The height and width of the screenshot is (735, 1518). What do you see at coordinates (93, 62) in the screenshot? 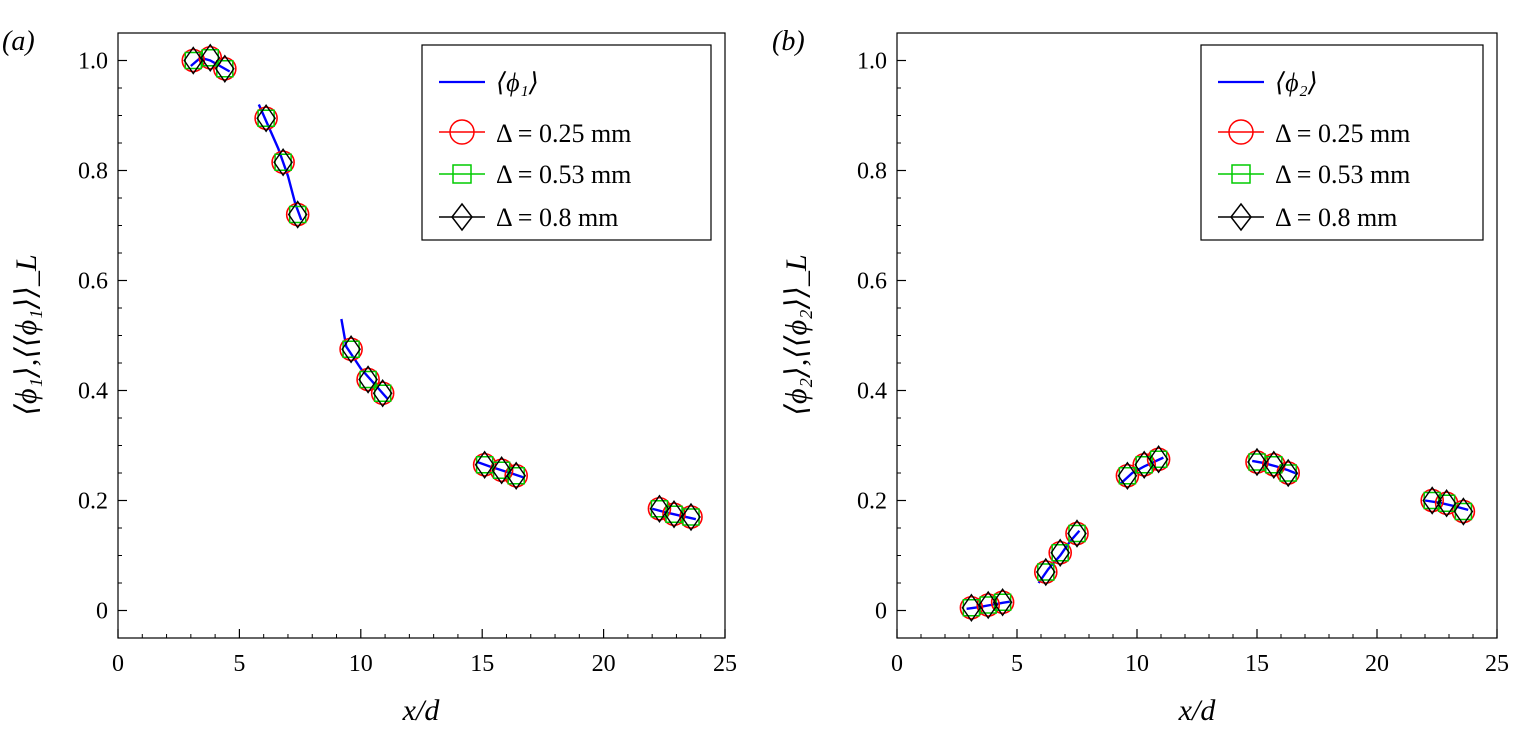
I see `y-tick-label: 1.0` at bounding box center [93, 62].